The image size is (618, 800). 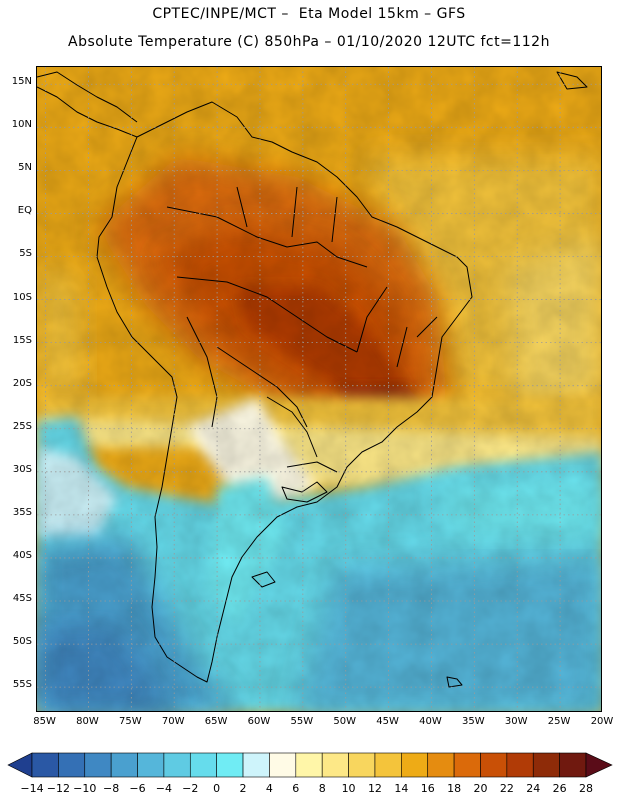 What do you see at coordinates (22, 599) in the screenshot?
I see `latitude-label: 45S` at bounding box center [22, 599].